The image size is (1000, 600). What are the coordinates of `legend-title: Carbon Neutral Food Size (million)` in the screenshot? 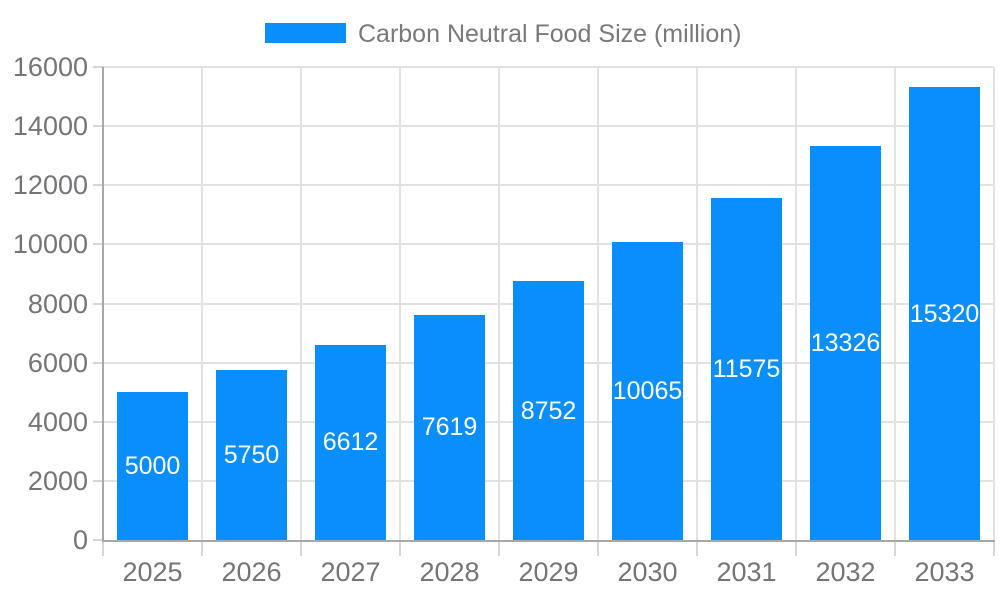 It's located at (550, 34).